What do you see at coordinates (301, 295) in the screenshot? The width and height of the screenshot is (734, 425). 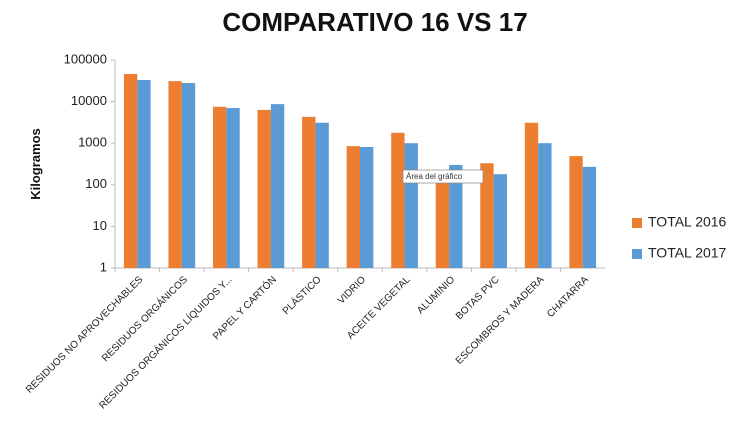 I see `x-tick-label: PLÁSTICO` at bounding box center [301, 295].